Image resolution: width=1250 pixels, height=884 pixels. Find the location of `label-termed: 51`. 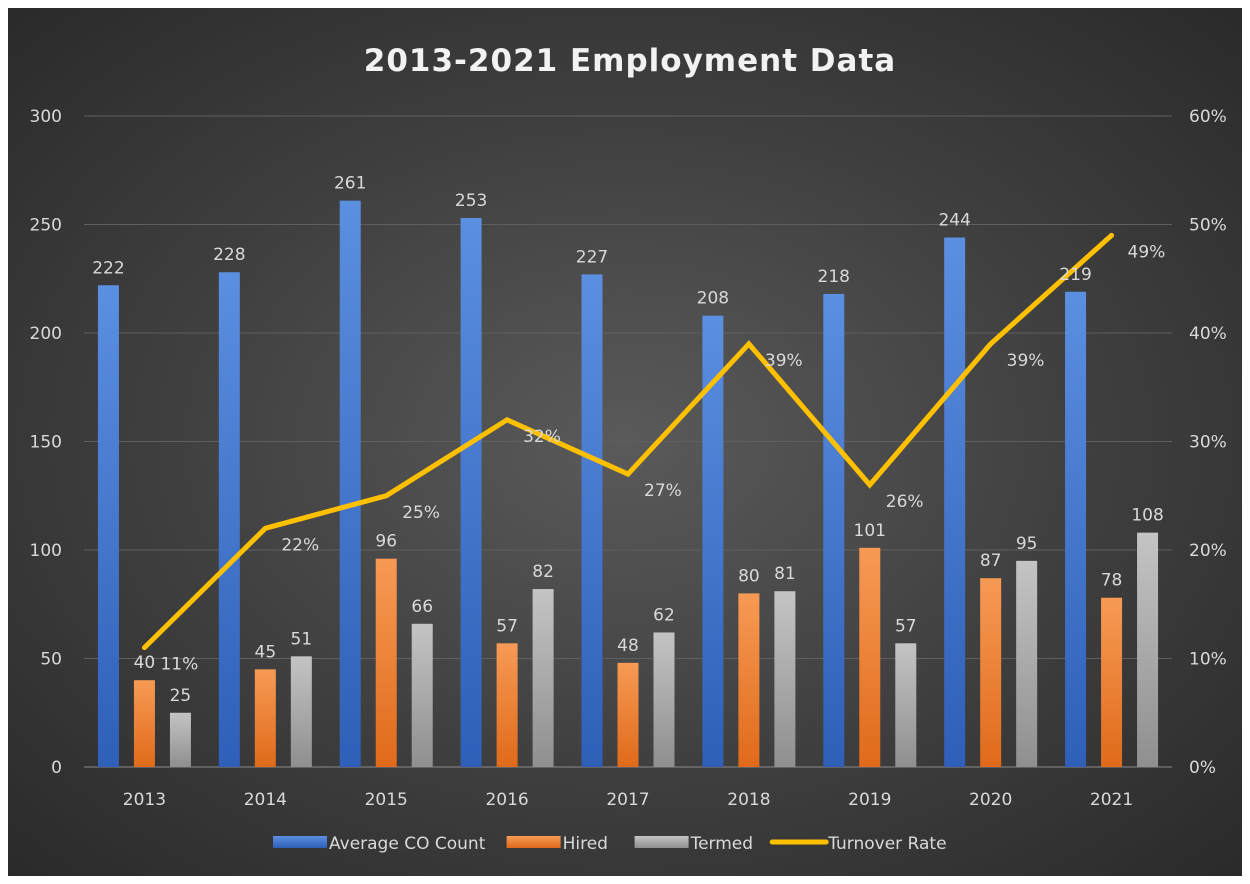

label-termed: 51 is located at coordinates (302, 639).